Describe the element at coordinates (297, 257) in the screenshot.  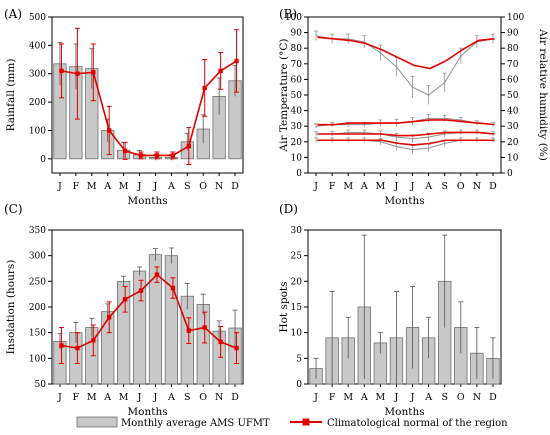
I see `y-tick-label: 25` at that location.